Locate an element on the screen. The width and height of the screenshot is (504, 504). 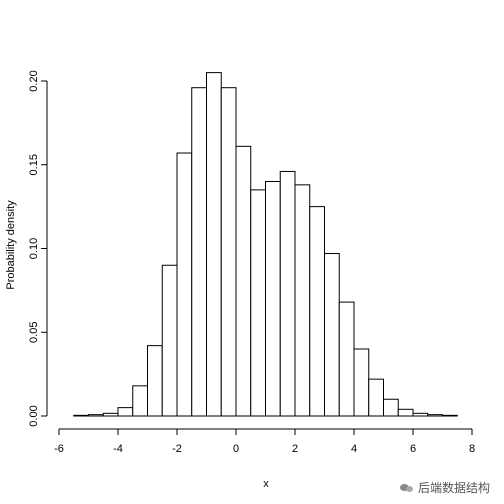
x-tick-label: -6 is located at coordinates (59, 449).